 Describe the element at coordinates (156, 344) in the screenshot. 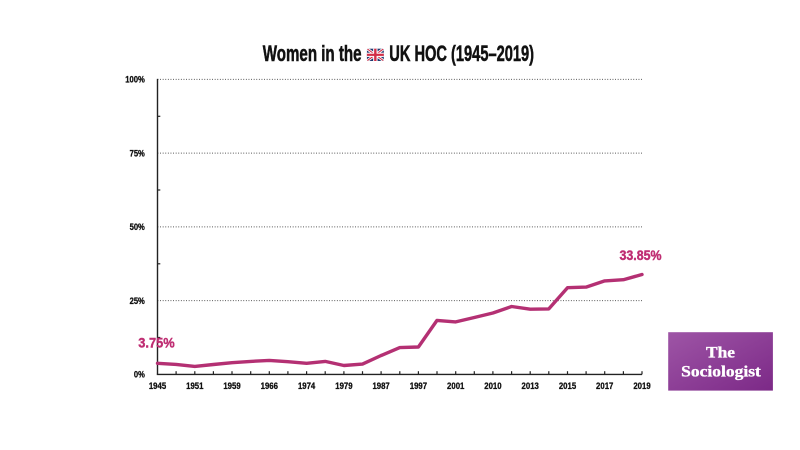

I see `svg-text: 3.75%` at that location.